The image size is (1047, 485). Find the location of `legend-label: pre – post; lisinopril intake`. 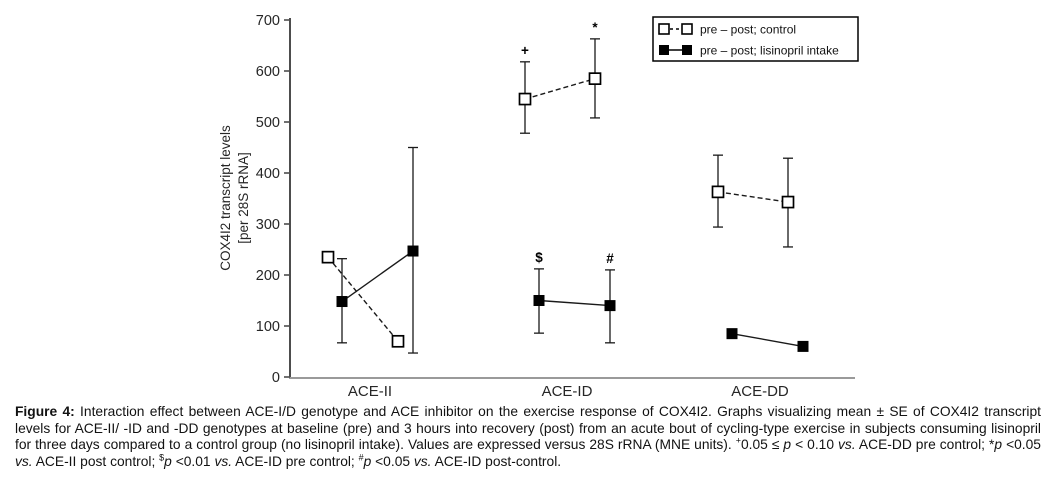

legend-label: pre – post; lisinopril intake is located at coordinates (769, 51).